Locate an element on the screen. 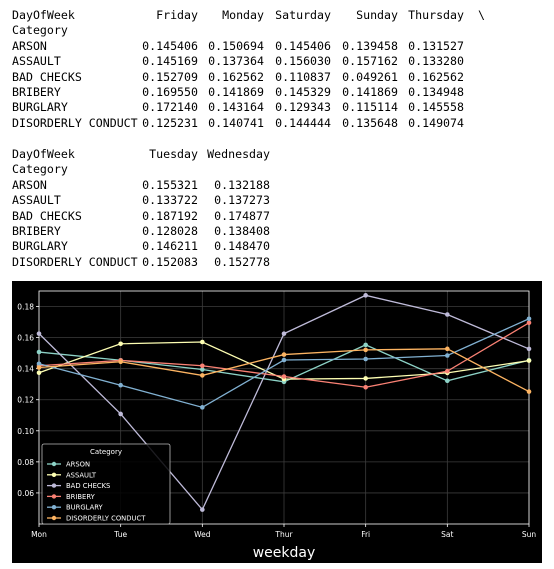  y-tick-label: 0.10 is located at coordinates (25, 431).